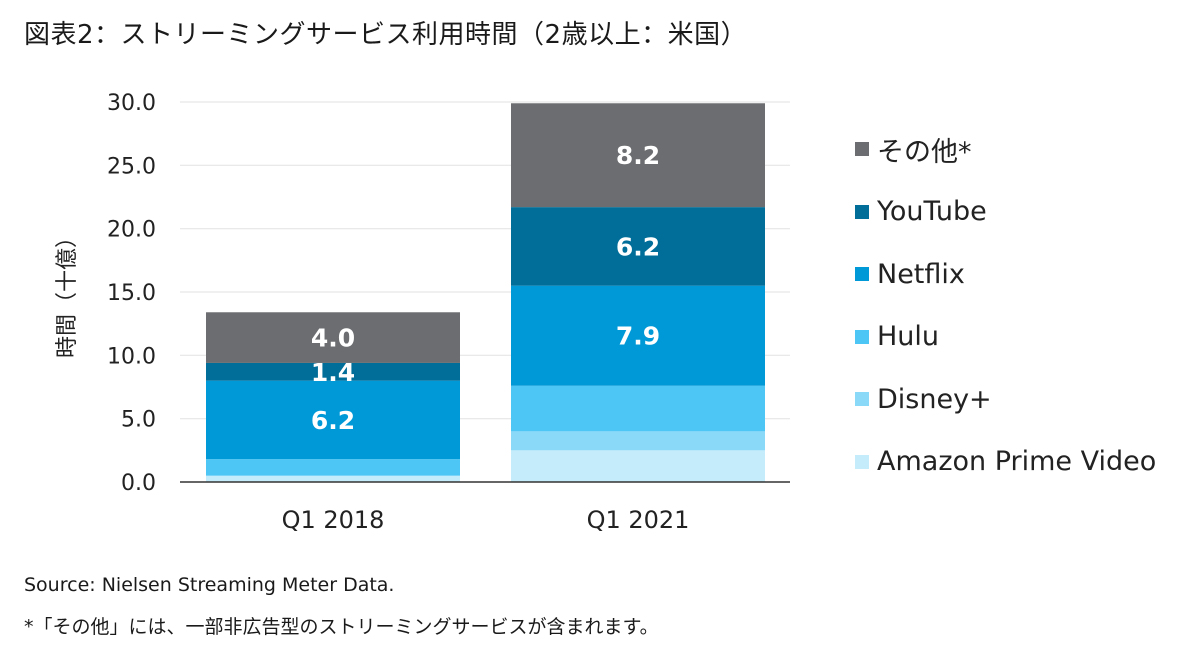  What do you see at coordinates (209, 585) in the screenshot?
I see `source-note: Source: Nielsen Streaming Meter Data.` at bounding box center [209, 585].